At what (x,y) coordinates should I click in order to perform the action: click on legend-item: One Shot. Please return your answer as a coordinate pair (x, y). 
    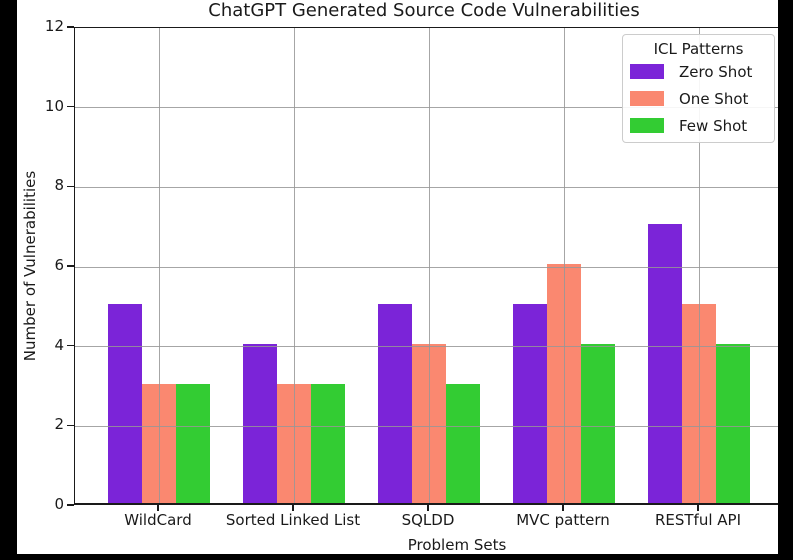
    Looking at the image, I should click on (698, 98).